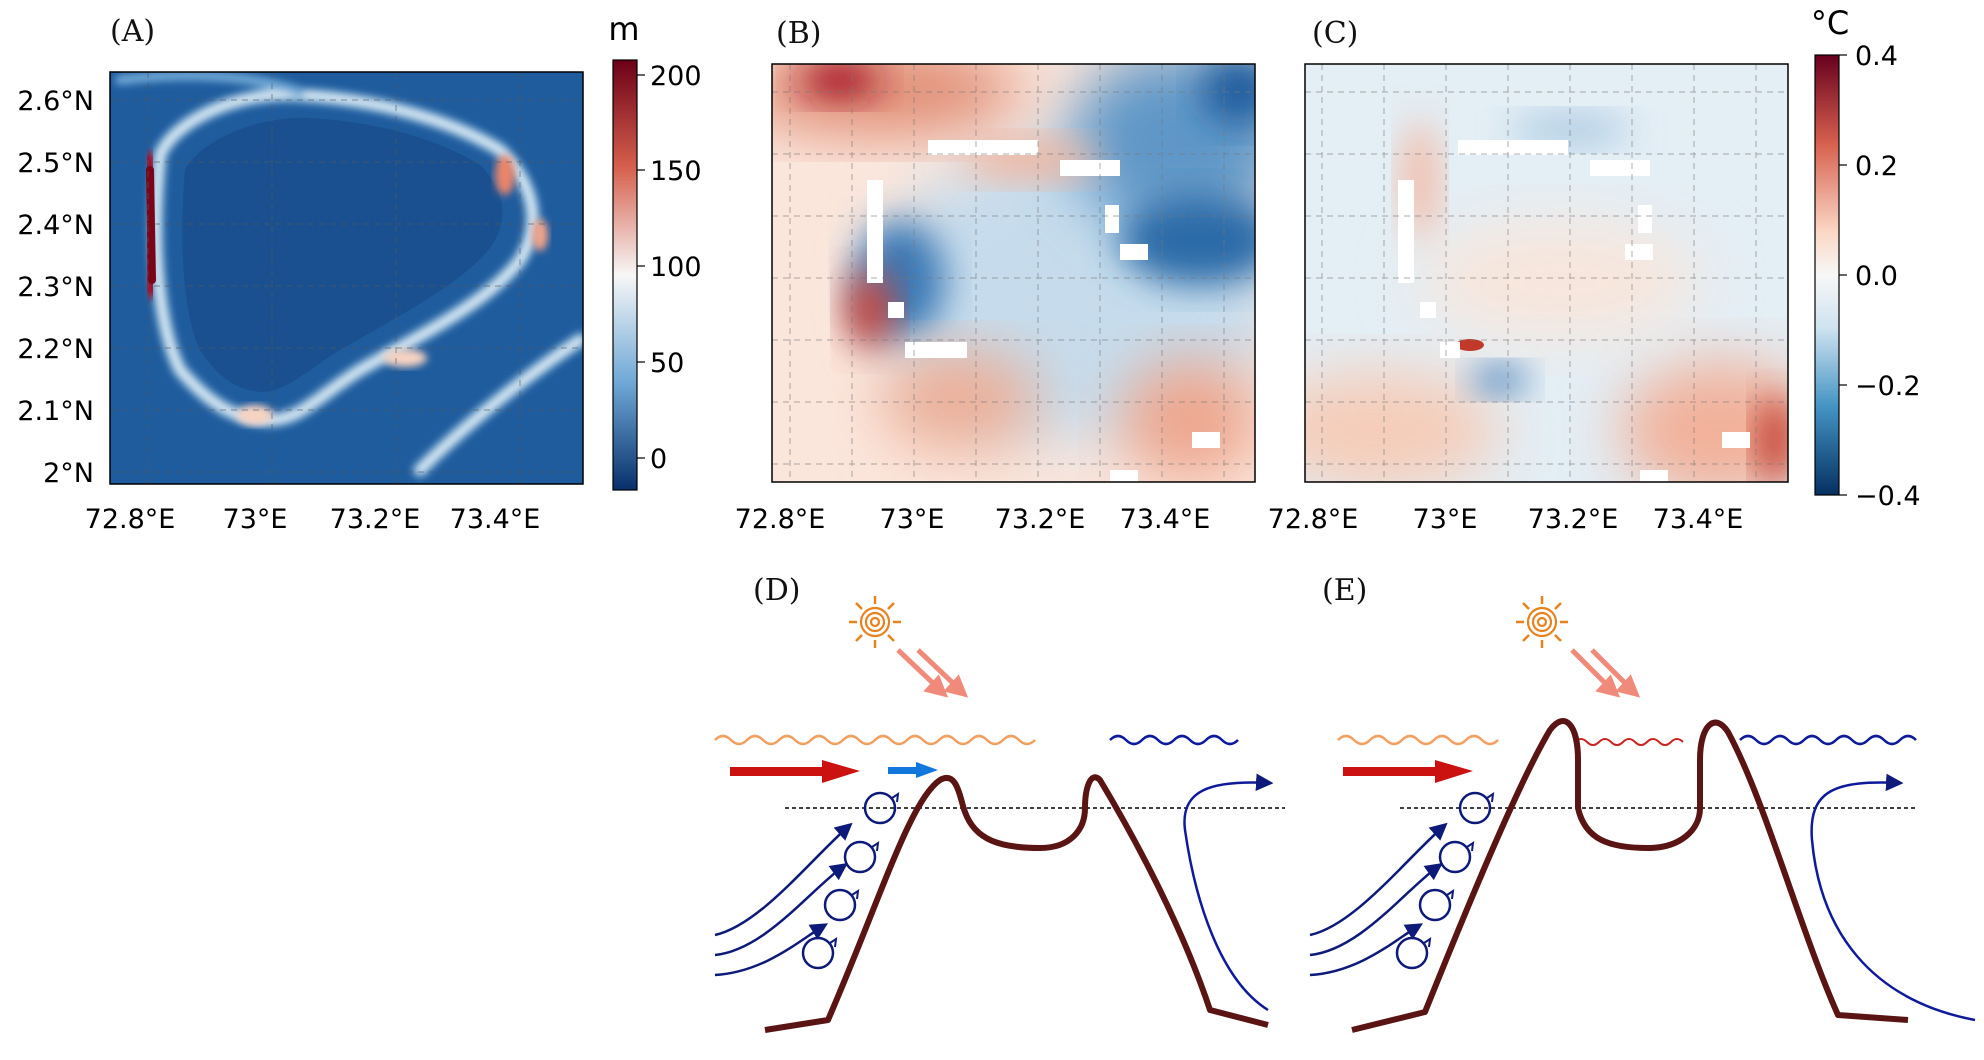 The width and height of the screenshot is (1984, 1060). Describe the element at coordinates (676, 267) in the screenshot. I see `depth-tick-label: 100` at that location.